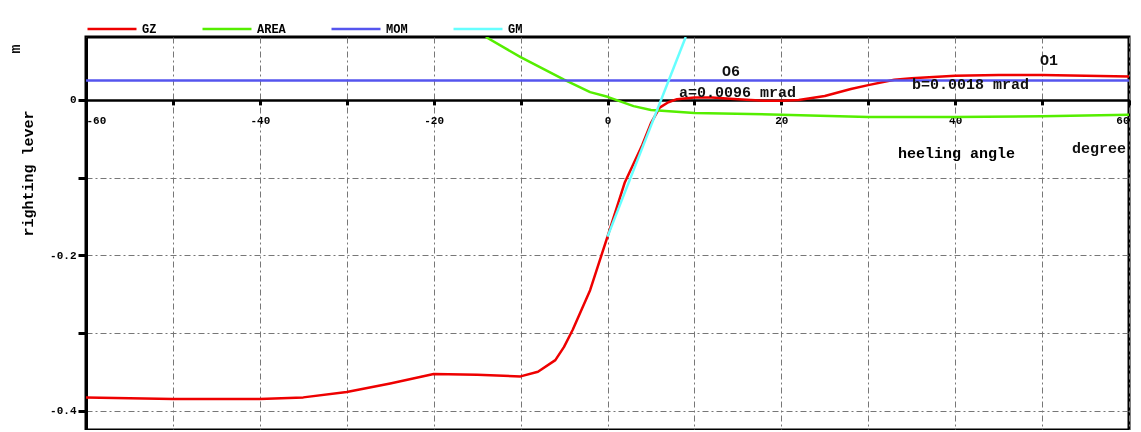 This screenshot has width=1141, height=432. I want to click on y-axis-title: righting lever, so click(30, 173).